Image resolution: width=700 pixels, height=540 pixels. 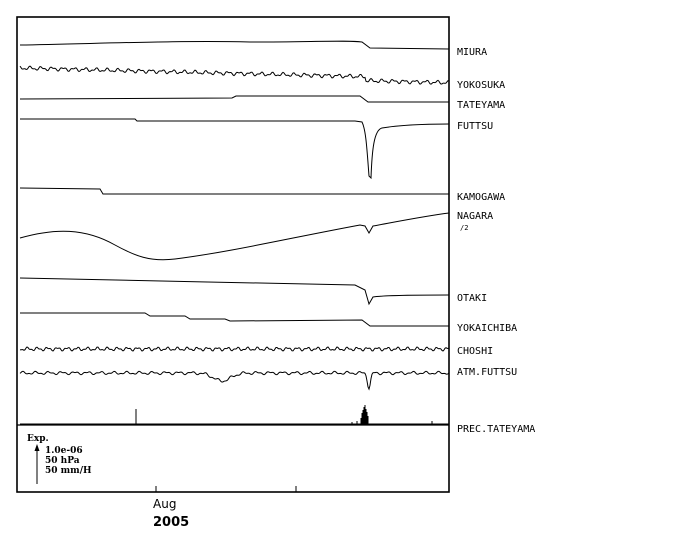 I want to click on label-miura: MIURA, so click(x=472, y=52).